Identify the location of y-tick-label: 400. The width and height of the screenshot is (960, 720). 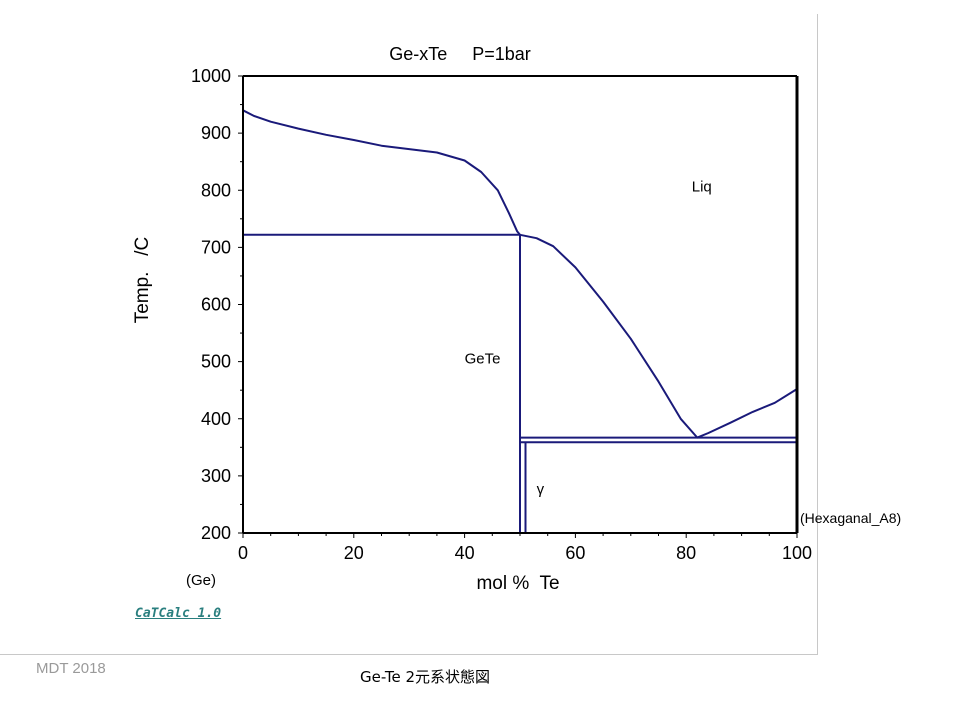
(216, 419).